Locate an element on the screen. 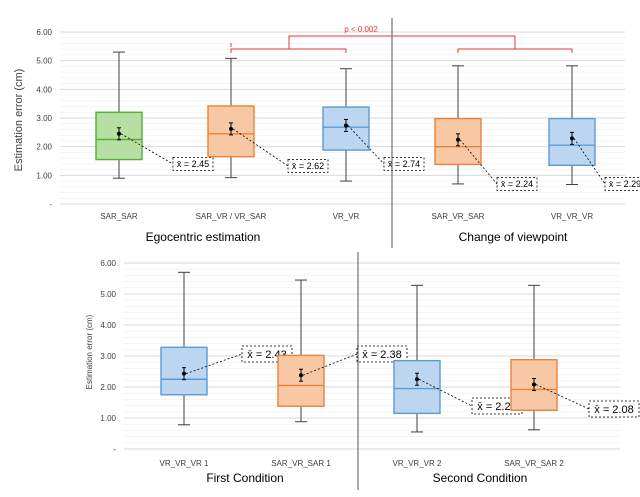  category-label: SAR_VR / VR_SAR is located at coordinates (231, 216).